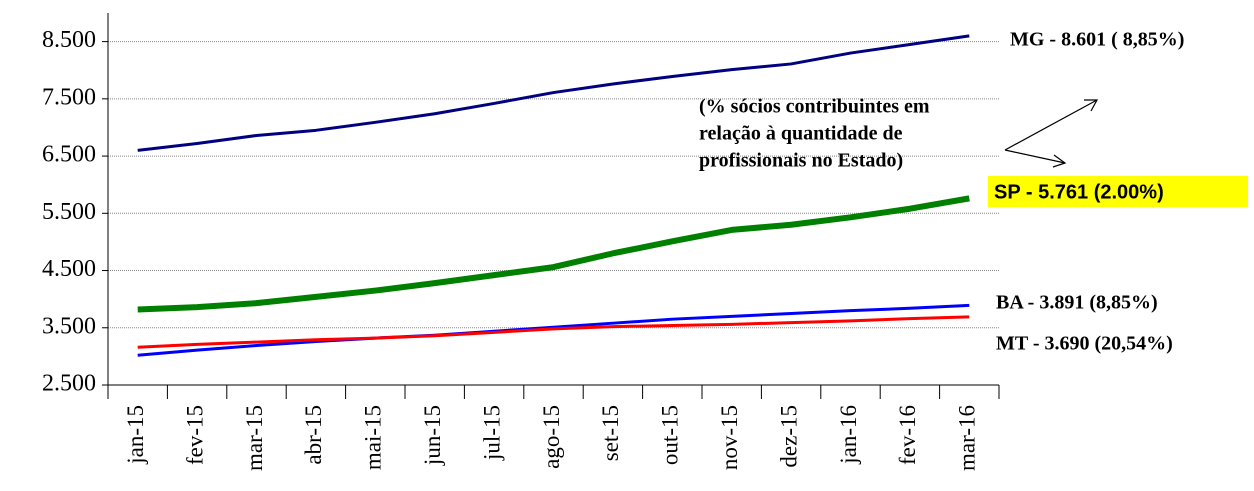  Describe the element at coordinates (670, 435) in the screenshot. I see `x-tick-label: out-15` at that location.